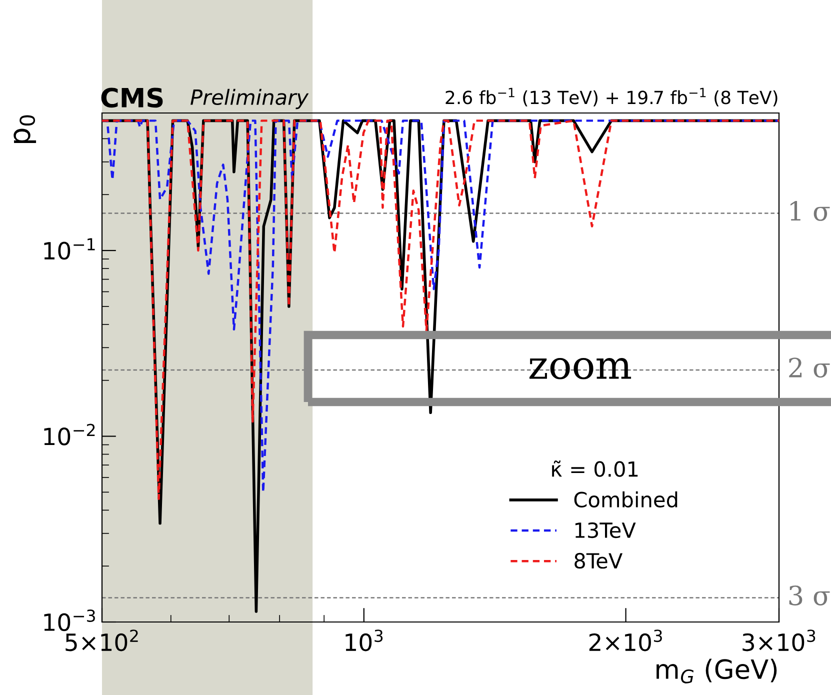 Image resolution: width=831 pixels, height=695 pixels. I want to click on text: 2.6 fb$^{−1}$ (13 TeV) + 19.7 fb$^{−1}$ (8 TeV), so click(612, 97).